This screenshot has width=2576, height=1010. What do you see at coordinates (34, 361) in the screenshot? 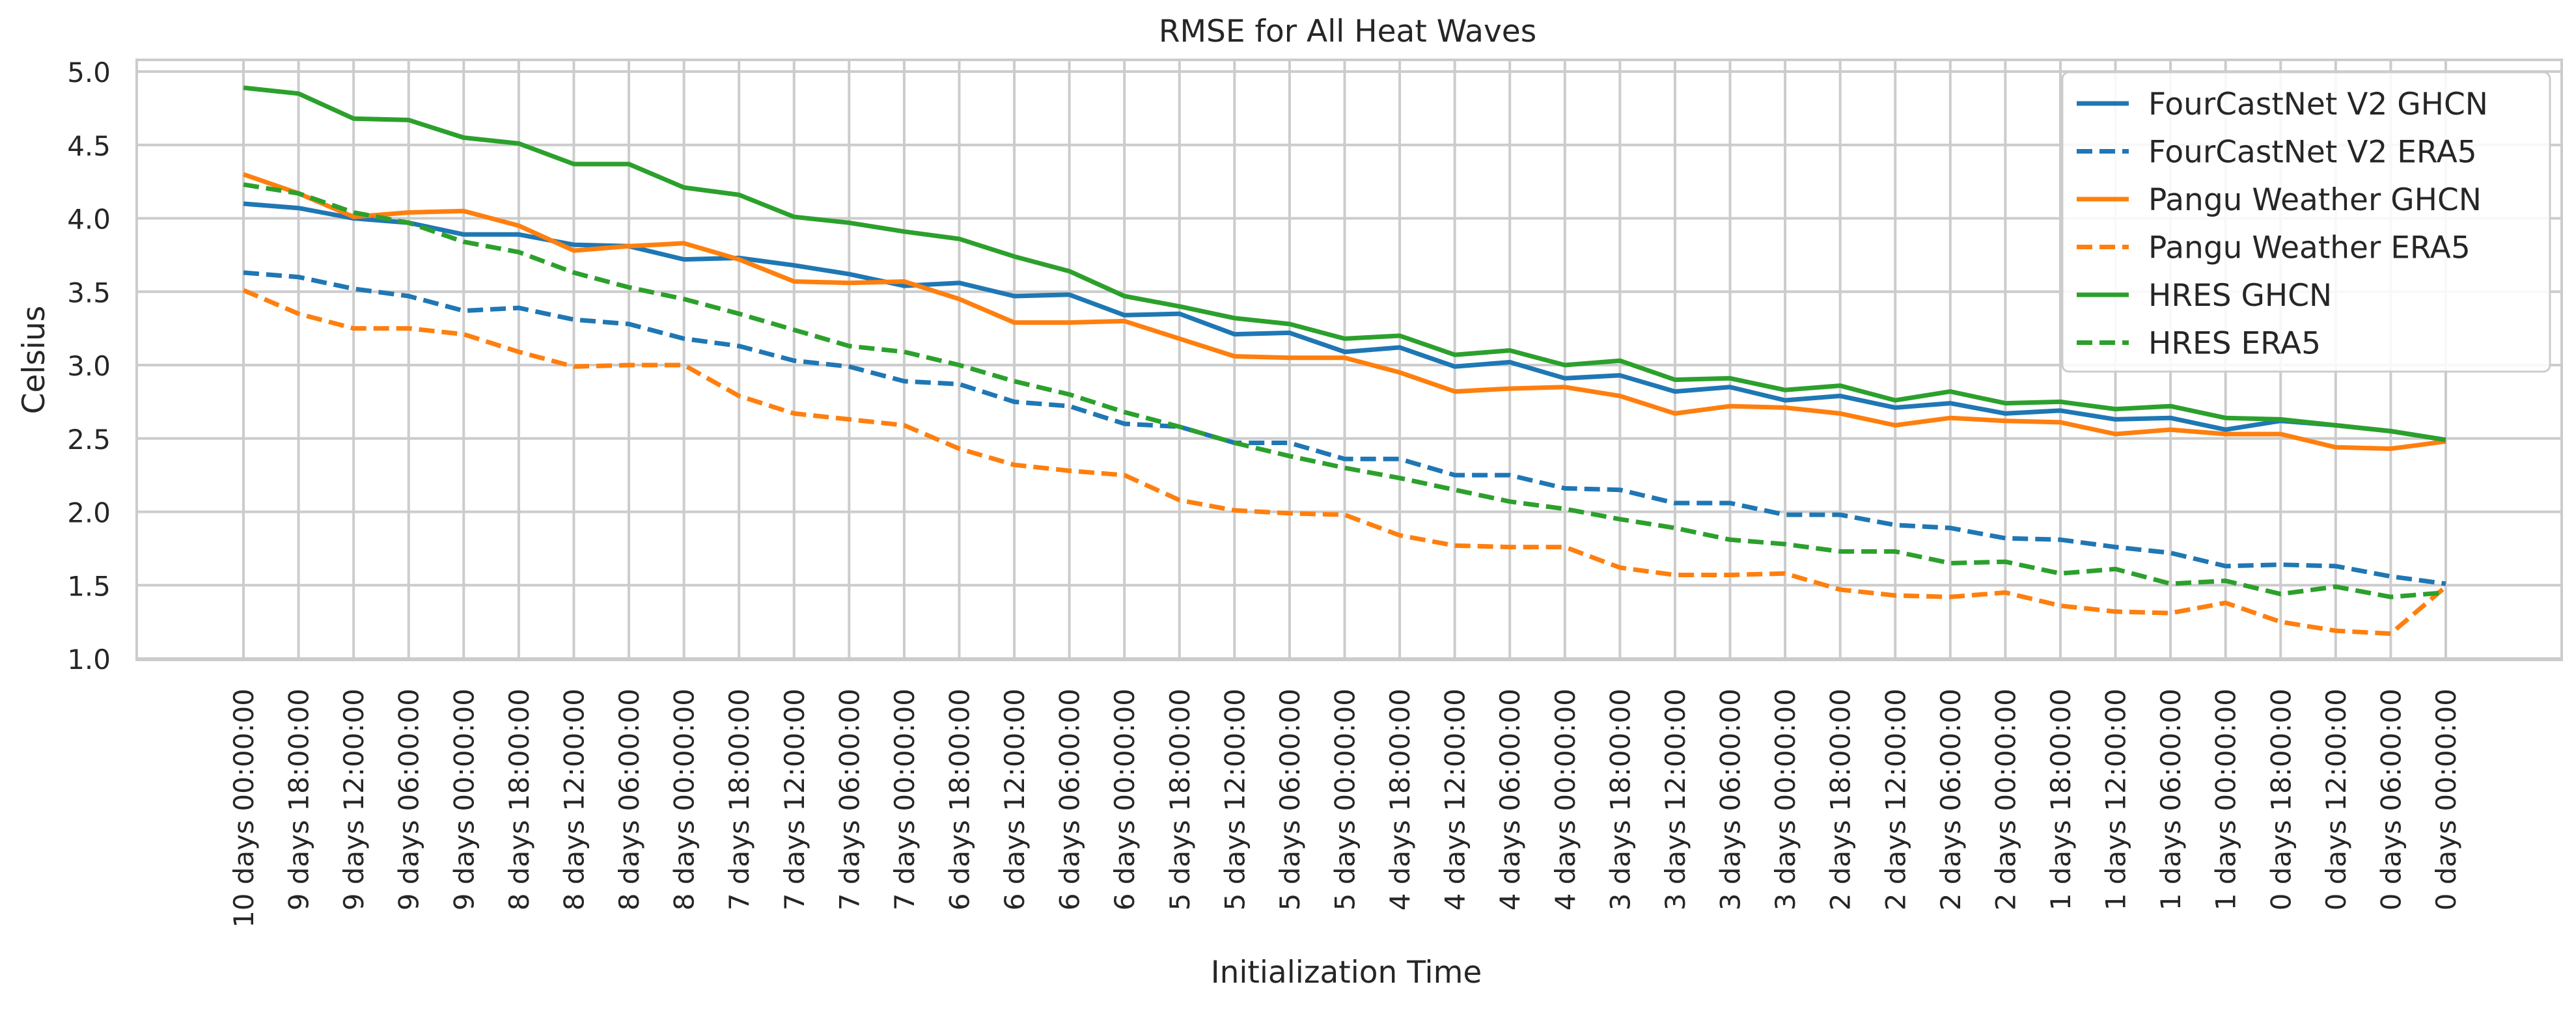
I see `y-axis-label: Celsius` at bounding box center [34, 361].